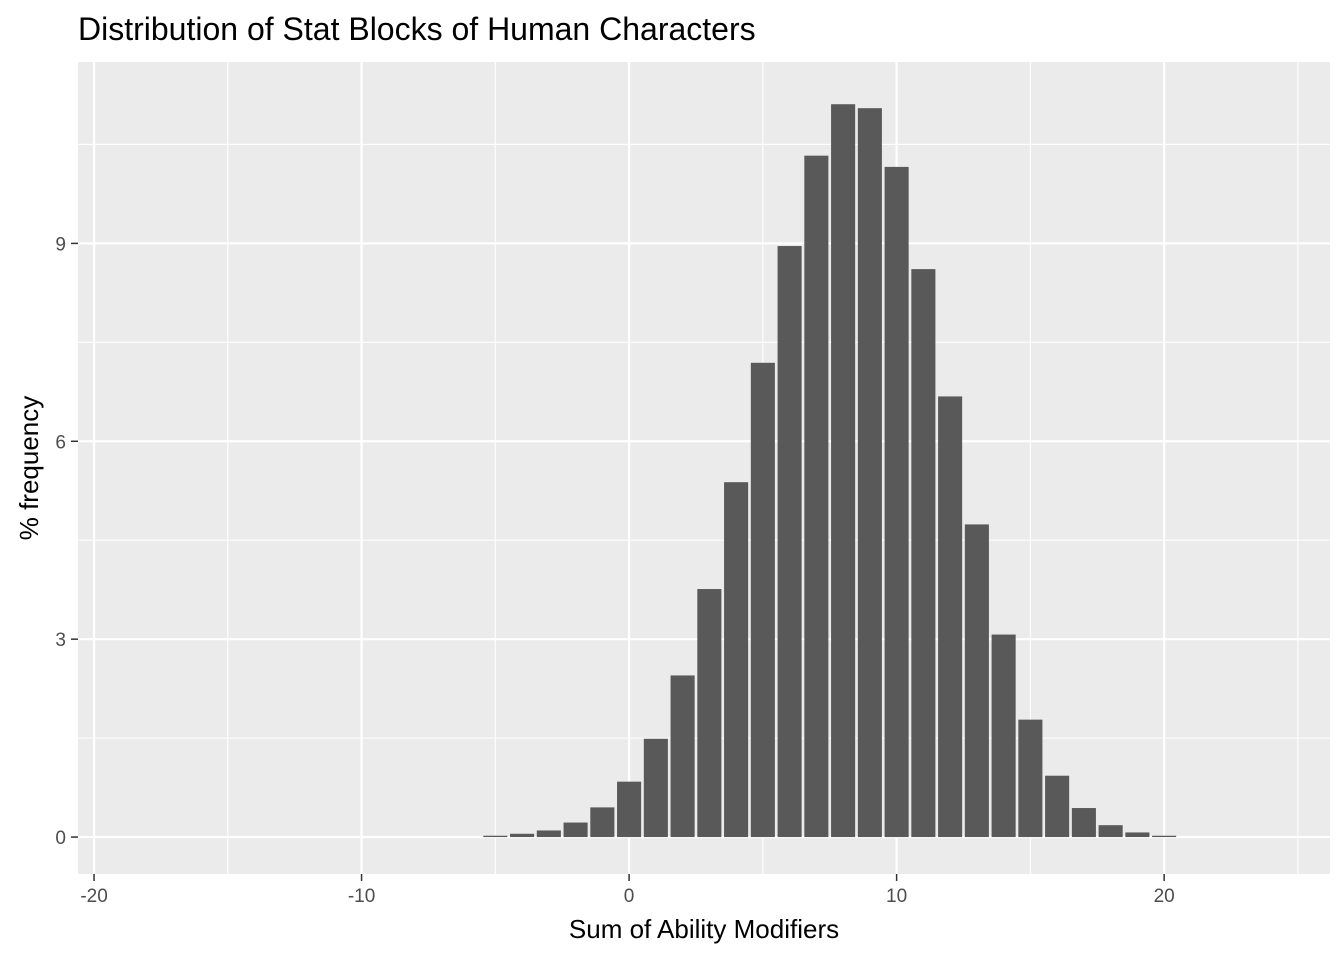  I want to click on y-tick-label: 3, so click(60, 640).